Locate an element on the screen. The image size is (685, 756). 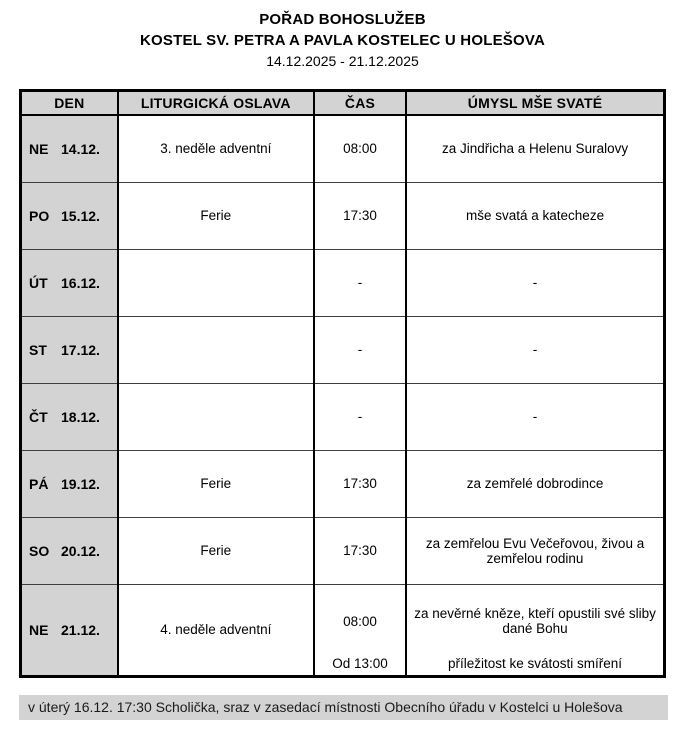
day-date: 18.12. is located at coordinates (80, 416).